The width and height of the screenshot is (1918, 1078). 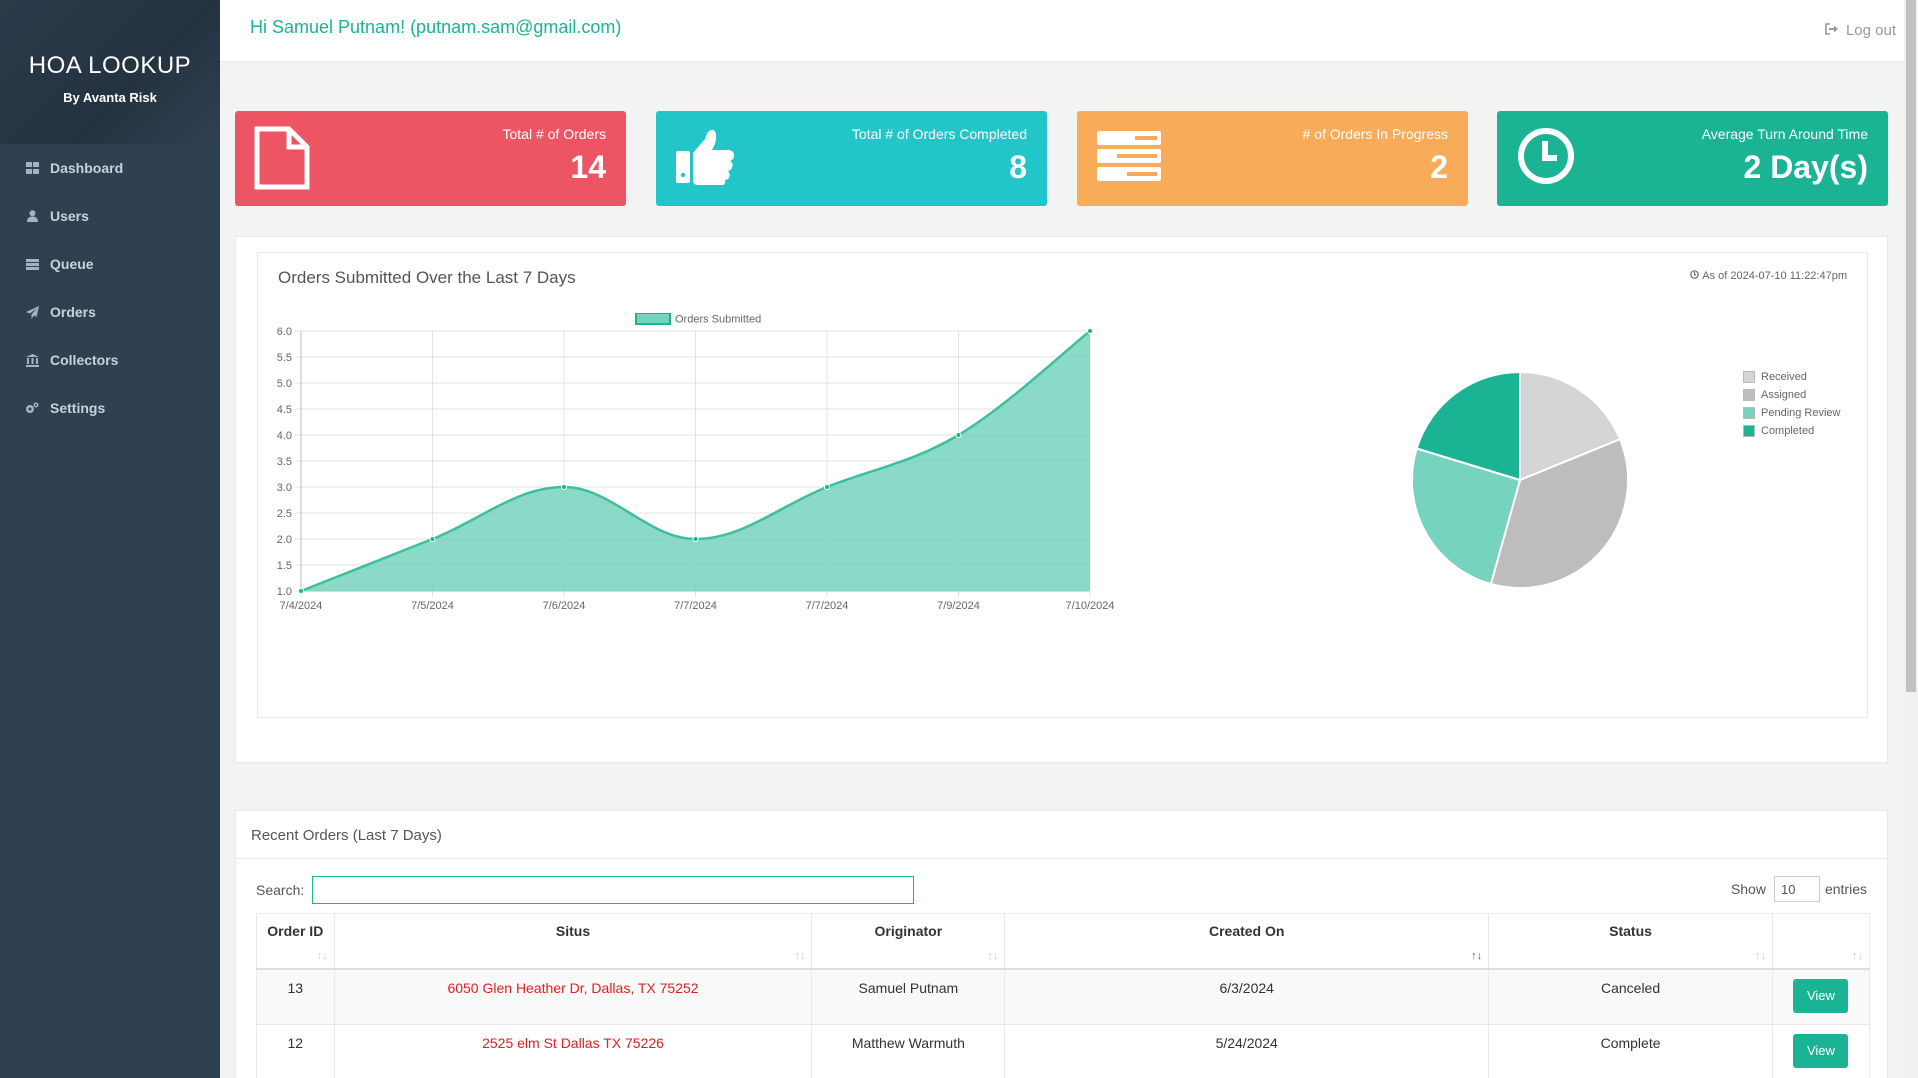 What do you see at coordinates (295, 1051) in the screenshot?
I see `order-id-cell: 12` at bounding box center [295, 1051].